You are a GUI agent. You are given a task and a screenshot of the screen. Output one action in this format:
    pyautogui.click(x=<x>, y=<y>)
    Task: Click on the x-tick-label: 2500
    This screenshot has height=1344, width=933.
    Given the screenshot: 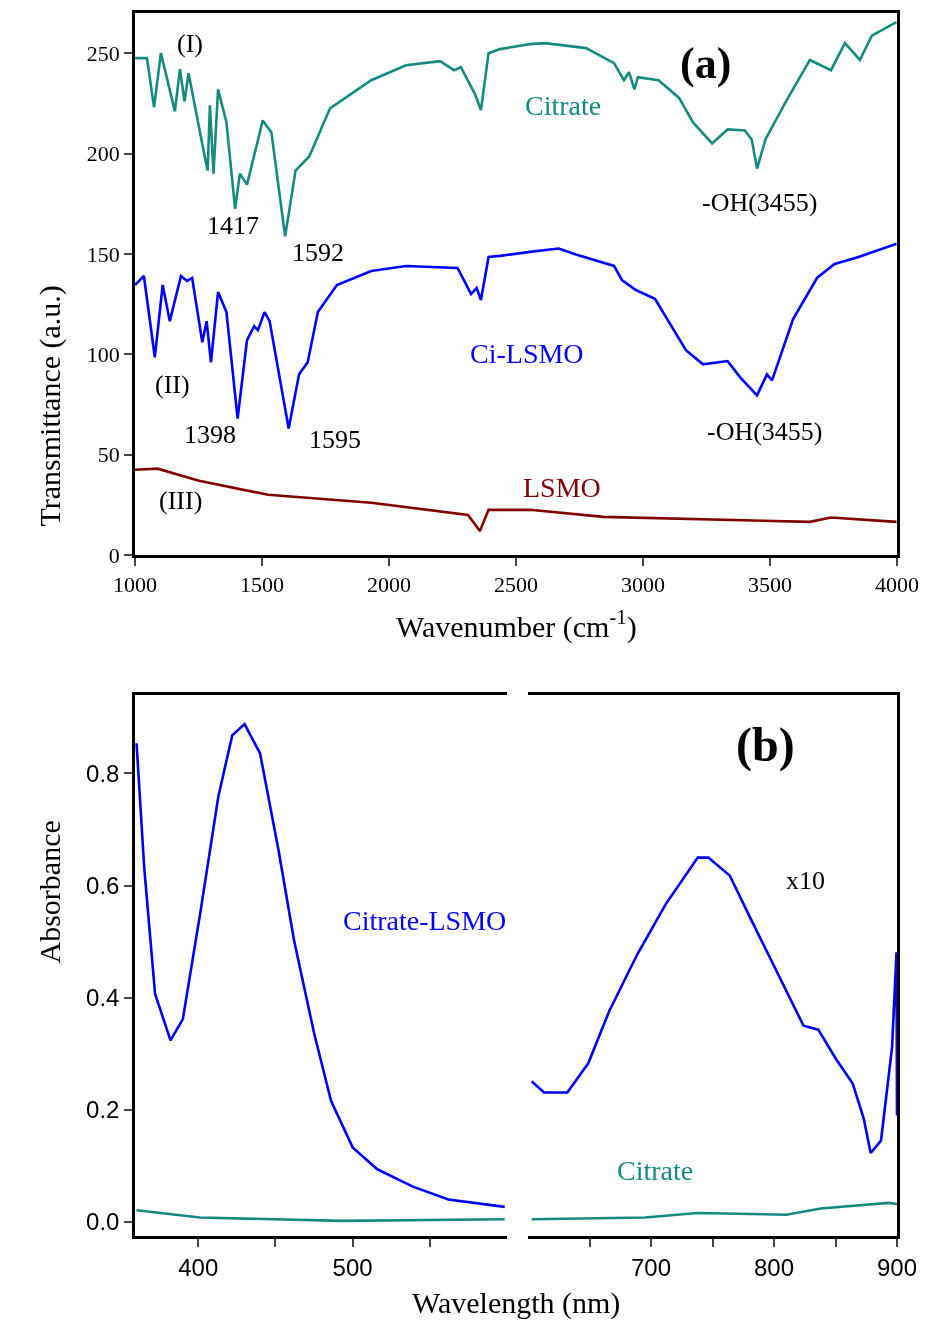 What is the action you would take?
    pyautogui.click(x=516, y=585)
    